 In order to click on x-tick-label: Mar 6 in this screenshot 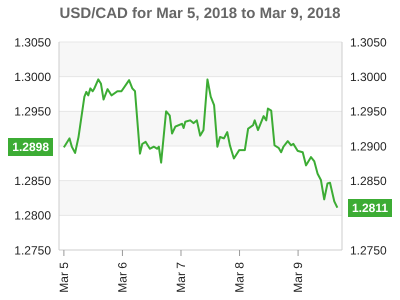, I will do `click(122, 277)`.